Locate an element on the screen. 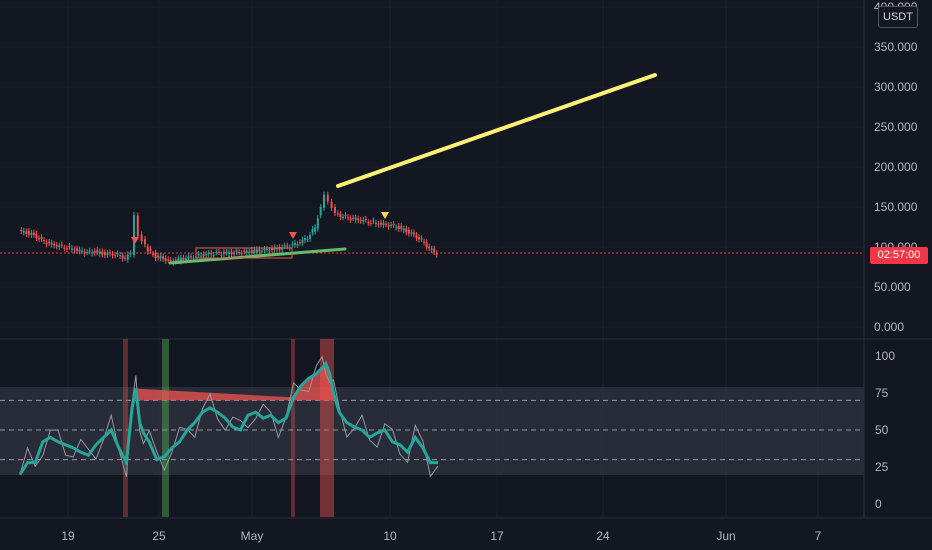 The image size is (932, 550). price-tick-label: 50.000 is located at coordinates (892, 287).